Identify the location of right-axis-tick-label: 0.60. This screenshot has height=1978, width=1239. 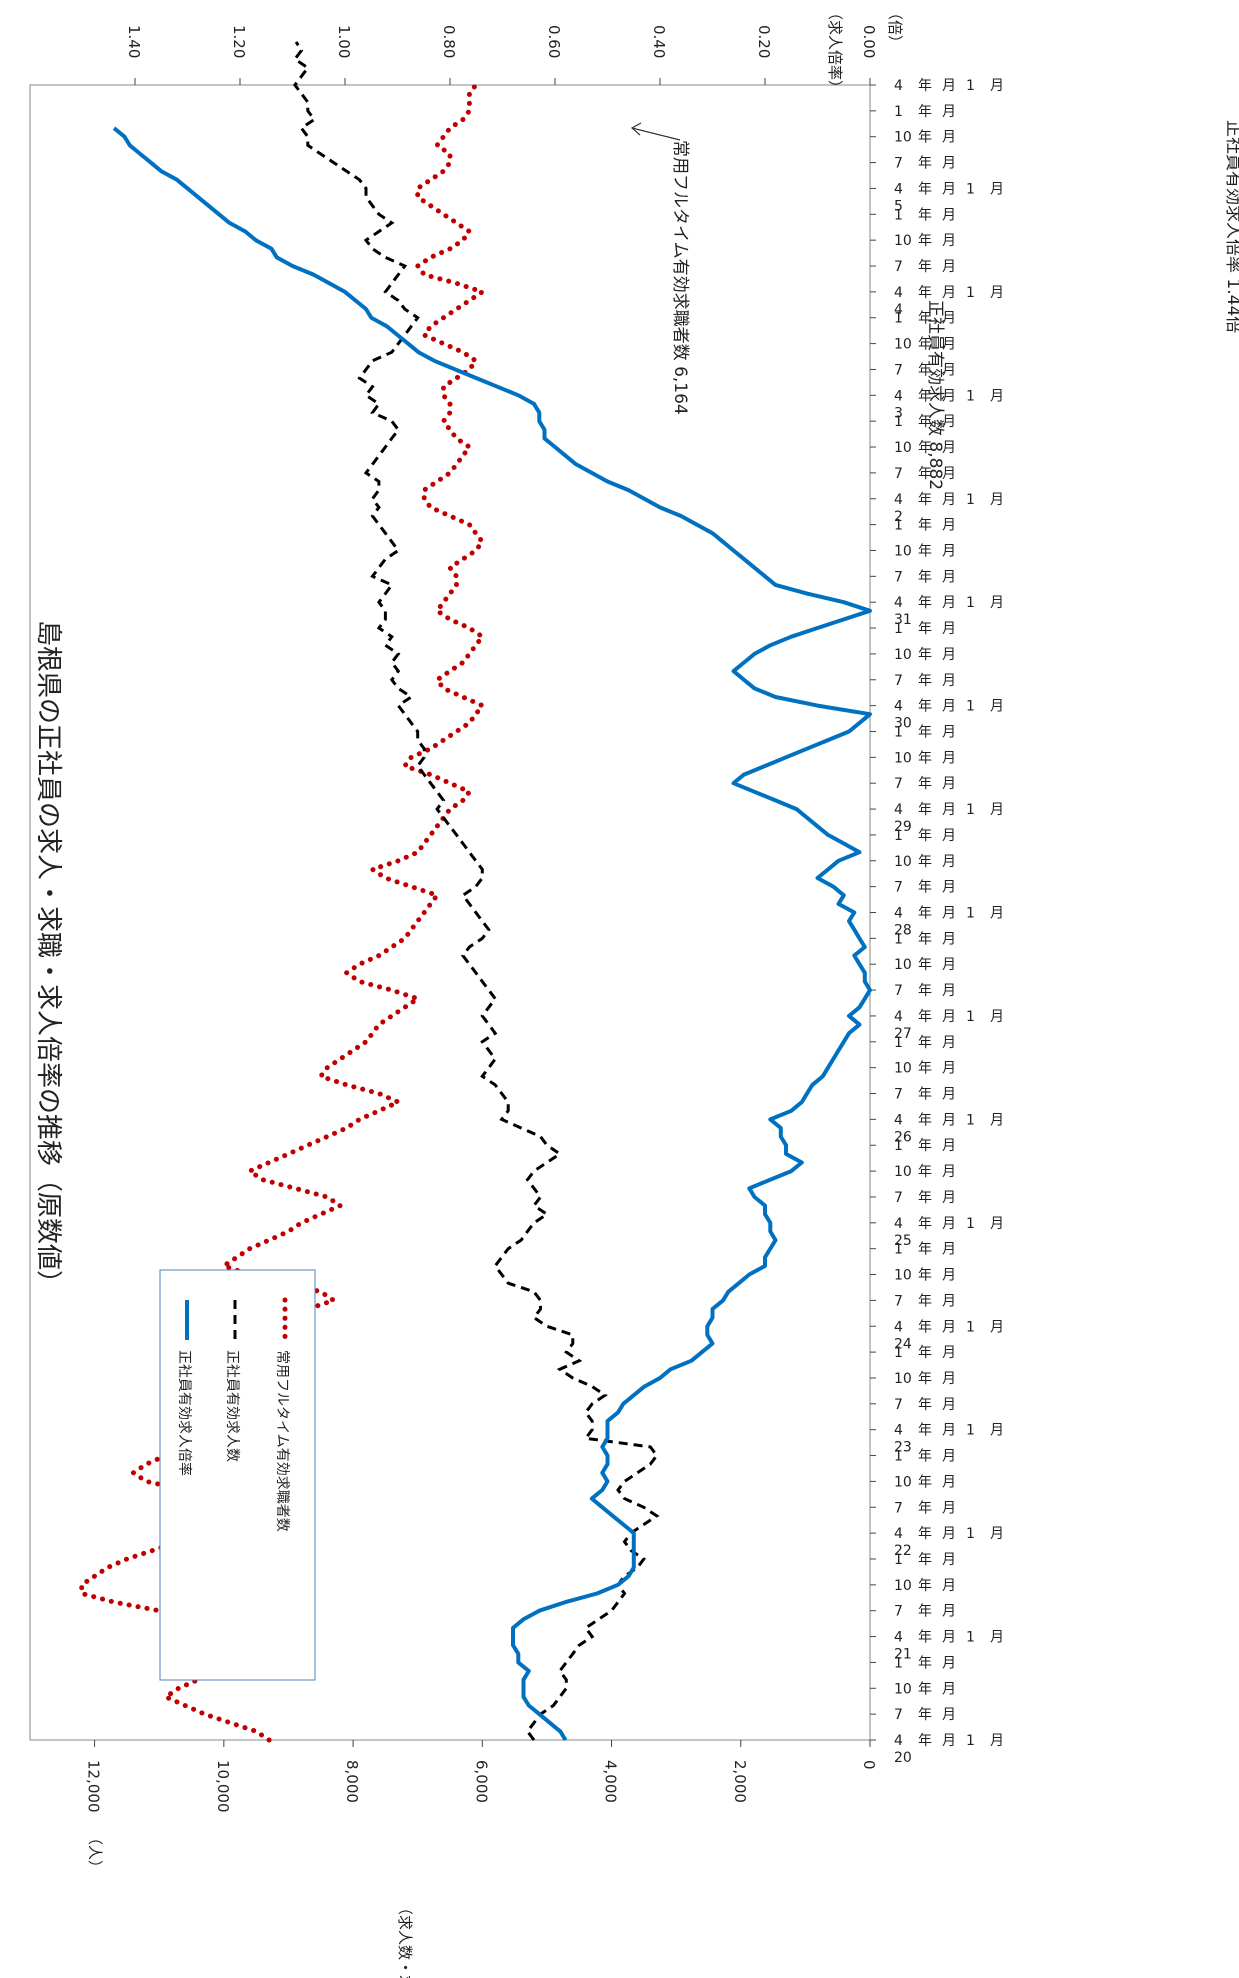
(554, 41).